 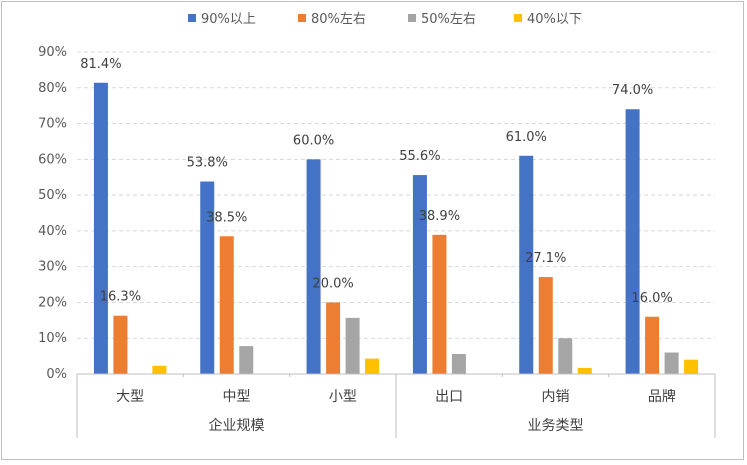 What do you see at coordinates (52, 52) in the screenshot?
I see `y-tick-label: 90%` at bounding box center [52, 52].